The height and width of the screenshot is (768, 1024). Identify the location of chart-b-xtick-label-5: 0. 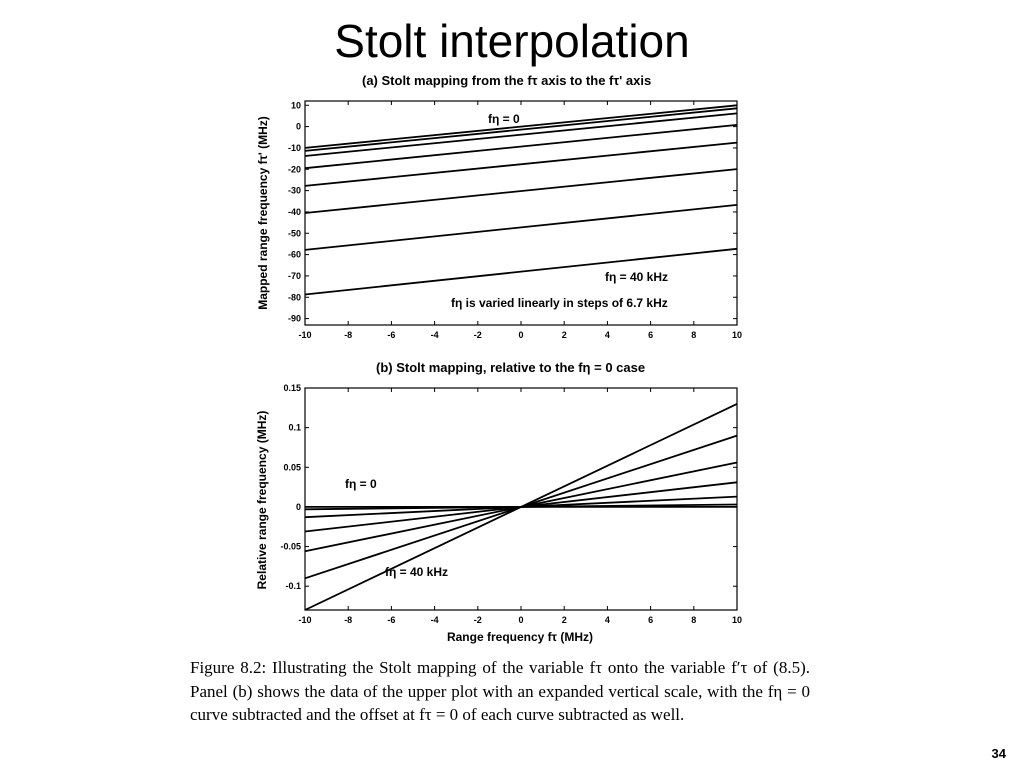
(520, 620).